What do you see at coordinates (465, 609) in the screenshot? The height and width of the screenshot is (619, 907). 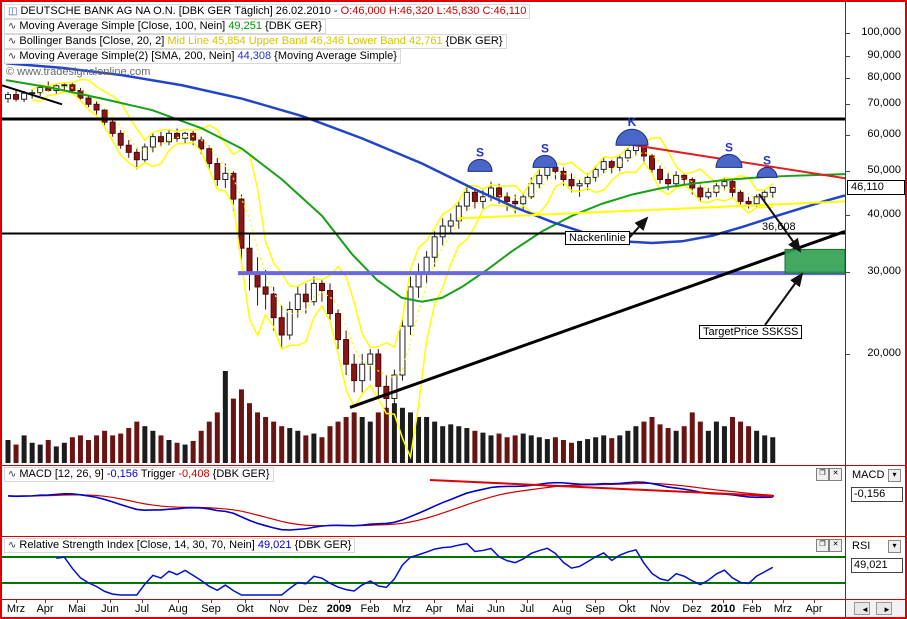 I see `time-axis-label: Mai` at bounding box center [465, 609].